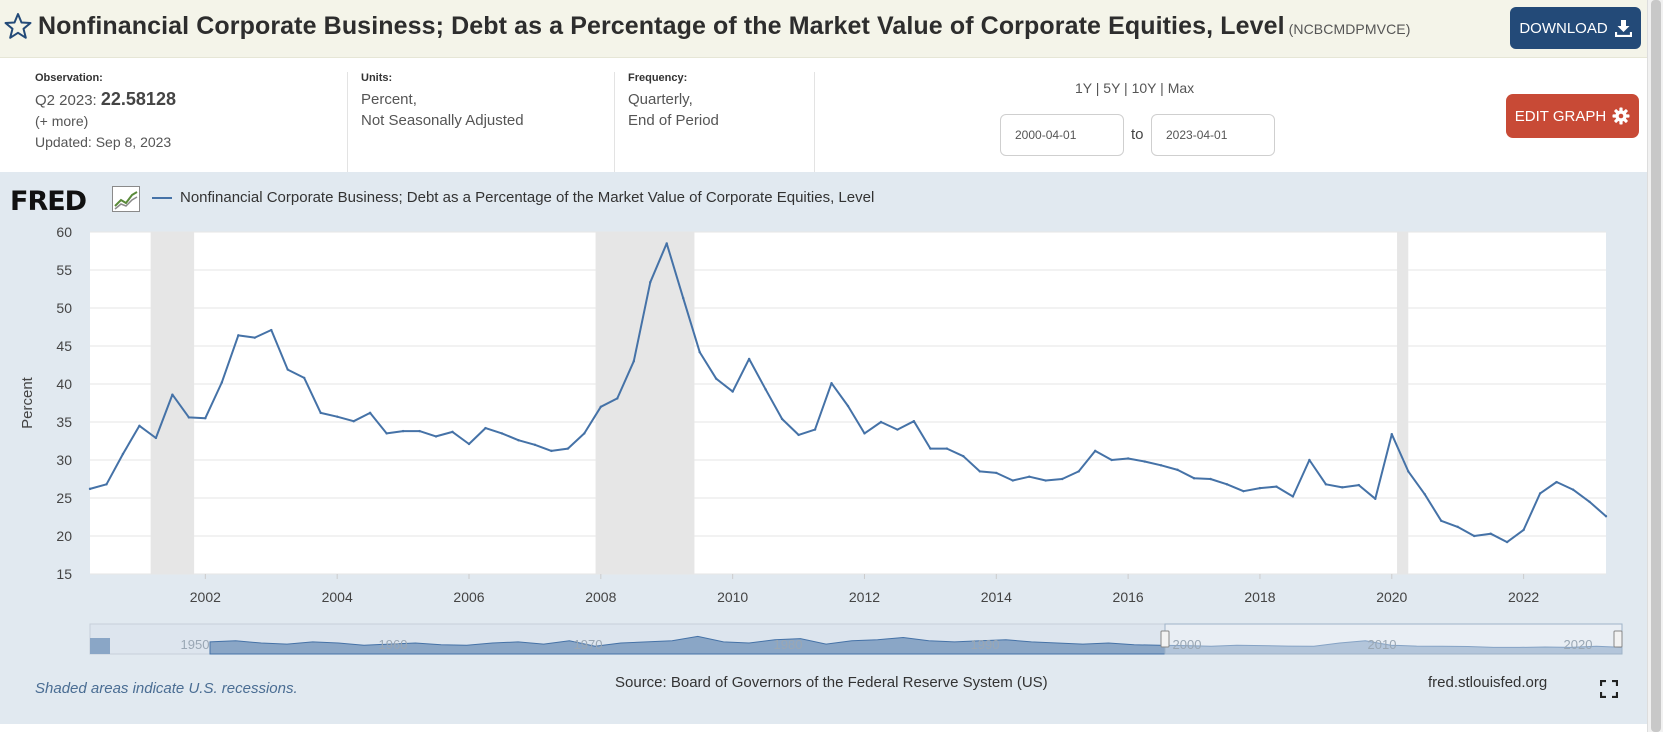 This screenshot has height=732, width=1663. I want to click on fred-url-link: fred.stlouisfed.org, so click(1488, 682).